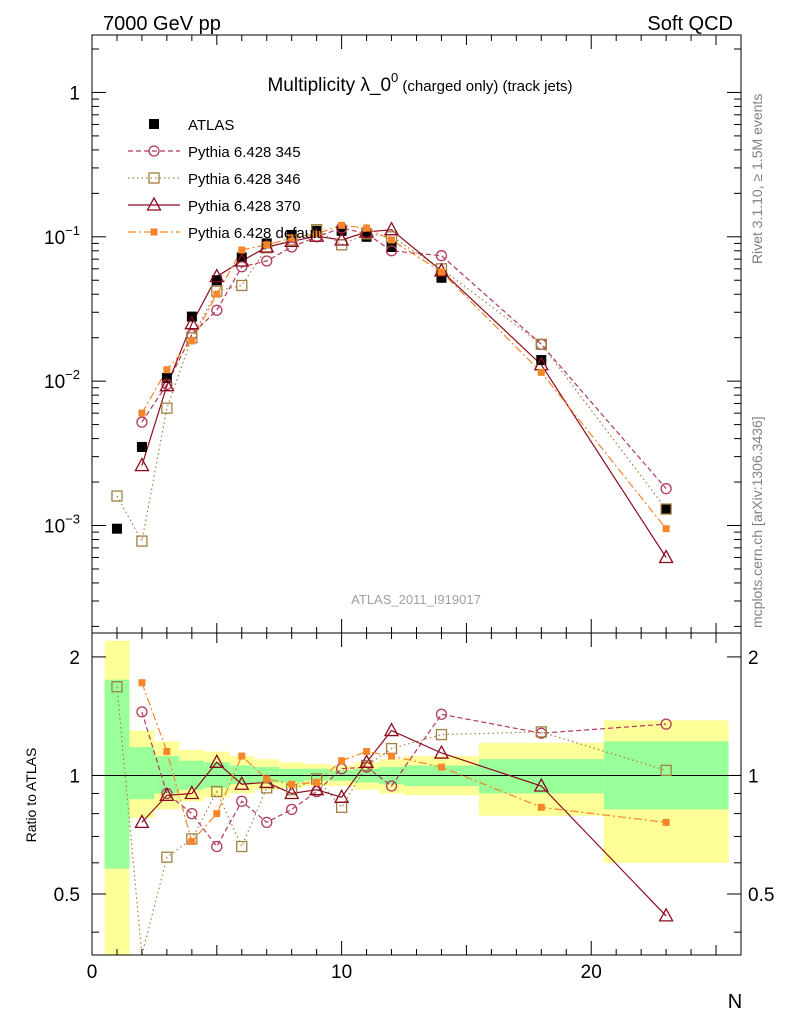 The image size is (786, 1024). What do you see at coordinates (244, 179) in the screenshot?
I see `legend-label-2: Pythia 6.428 346` at bounding box center [244, 179].